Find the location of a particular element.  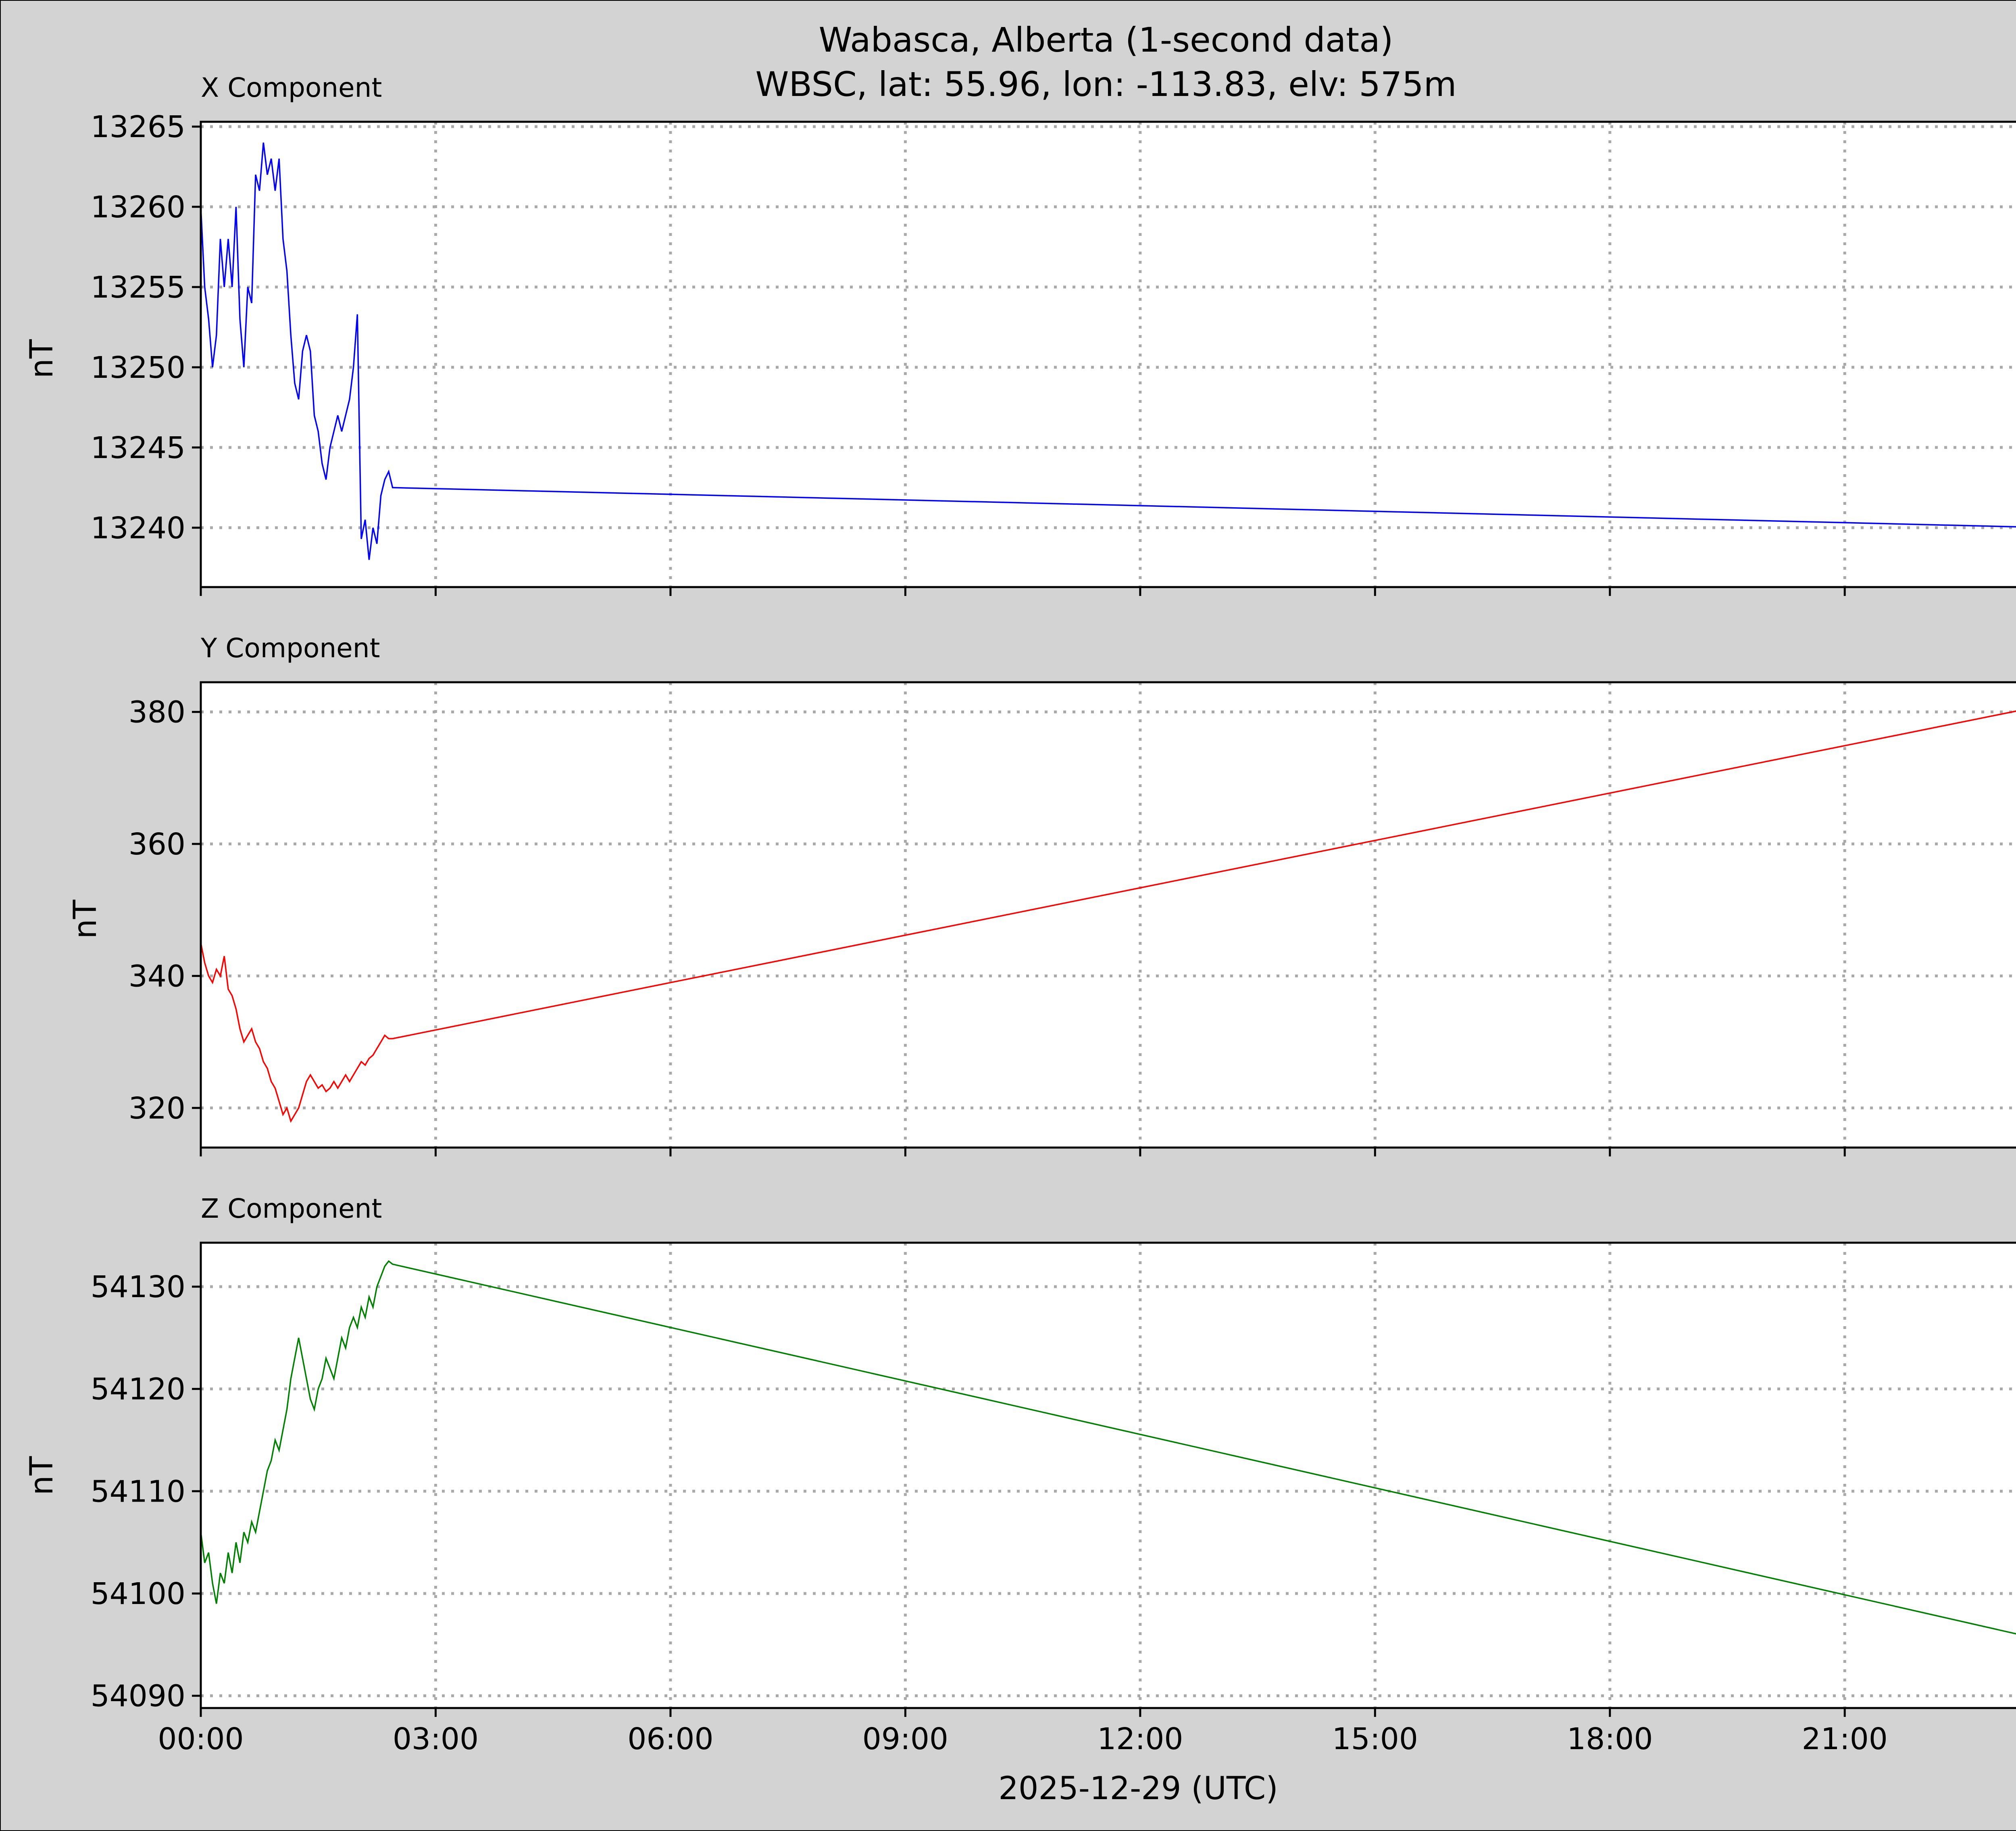

y-tick-label: 54090 is located at coordinates (138, 1696).